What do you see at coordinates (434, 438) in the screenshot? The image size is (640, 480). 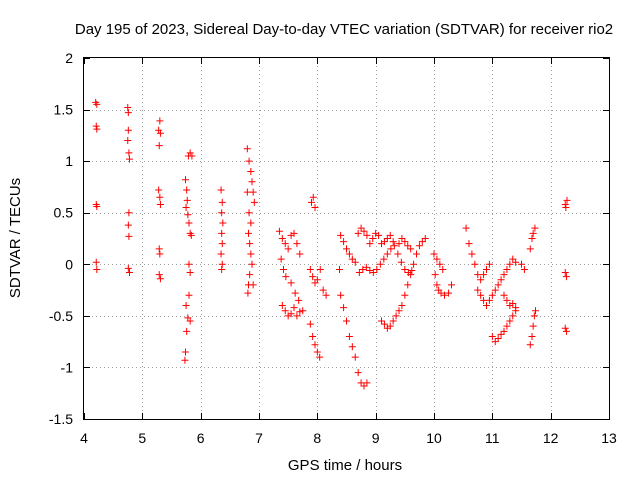 I see `x-tick-label: 10` at bounding box center [434, 438].